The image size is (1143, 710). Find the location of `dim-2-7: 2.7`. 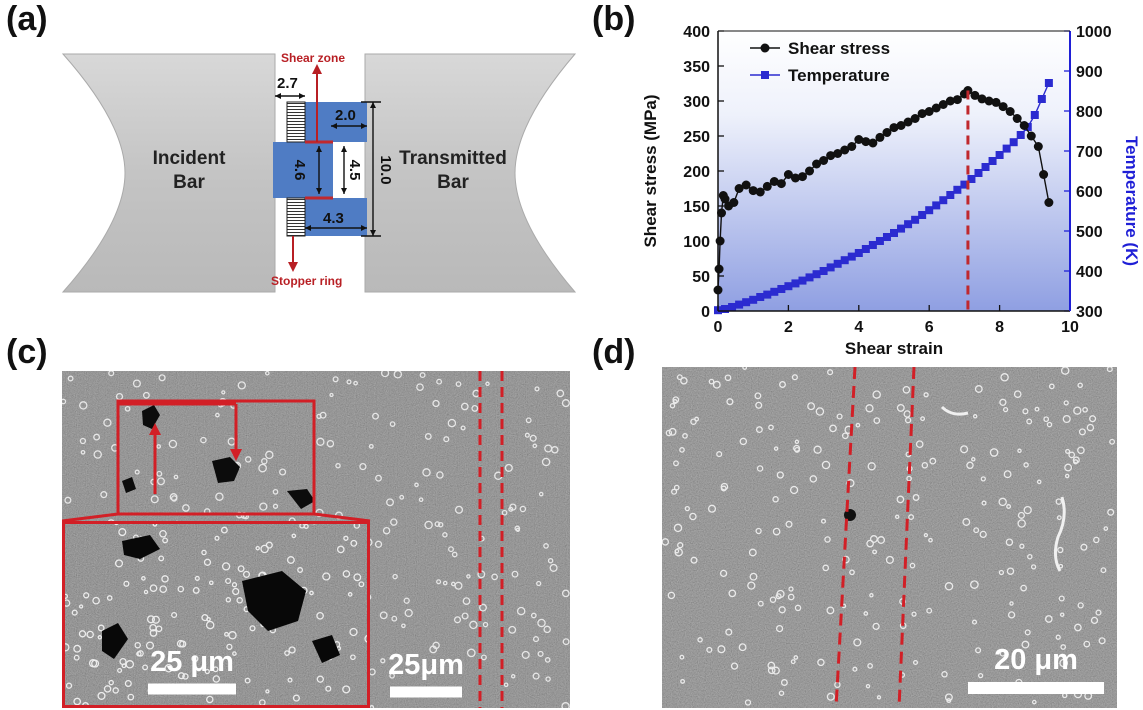

dim-2-7: 2.7 is located at coordinates (287, 83).